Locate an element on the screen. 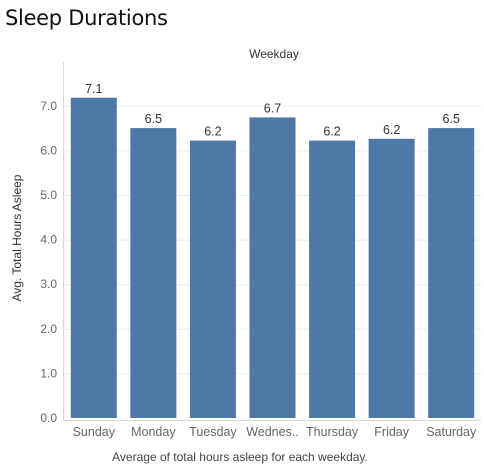  x-category-label: Friday is located at coordinates (391, 432).